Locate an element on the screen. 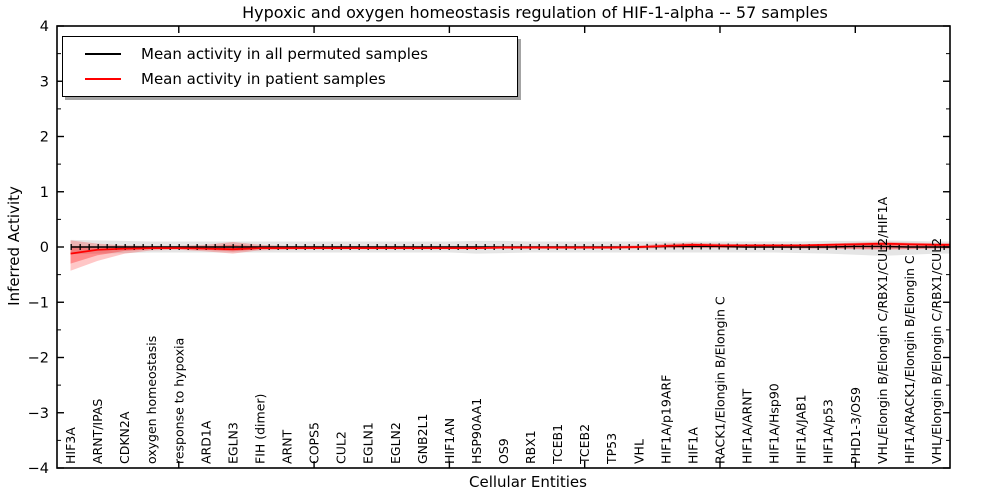  x-category-label: TCEB1 is located at coordinates (557, 444).